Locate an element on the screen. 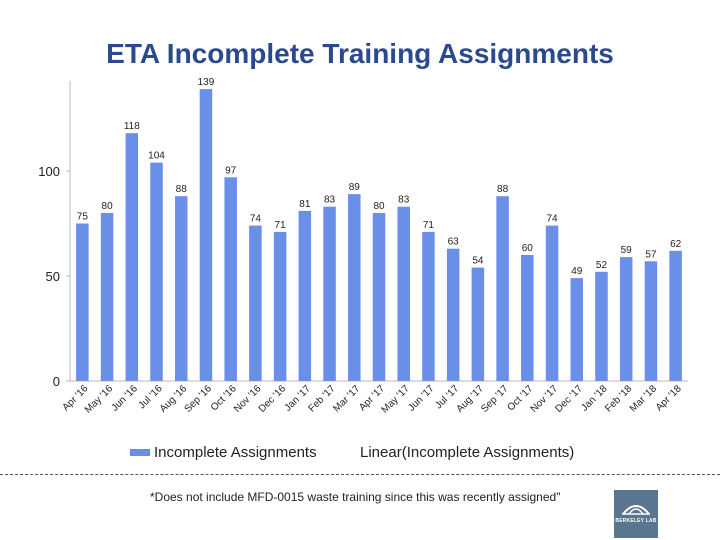  x-tick-label: Sep '16 is located at coordinates (199, 399).